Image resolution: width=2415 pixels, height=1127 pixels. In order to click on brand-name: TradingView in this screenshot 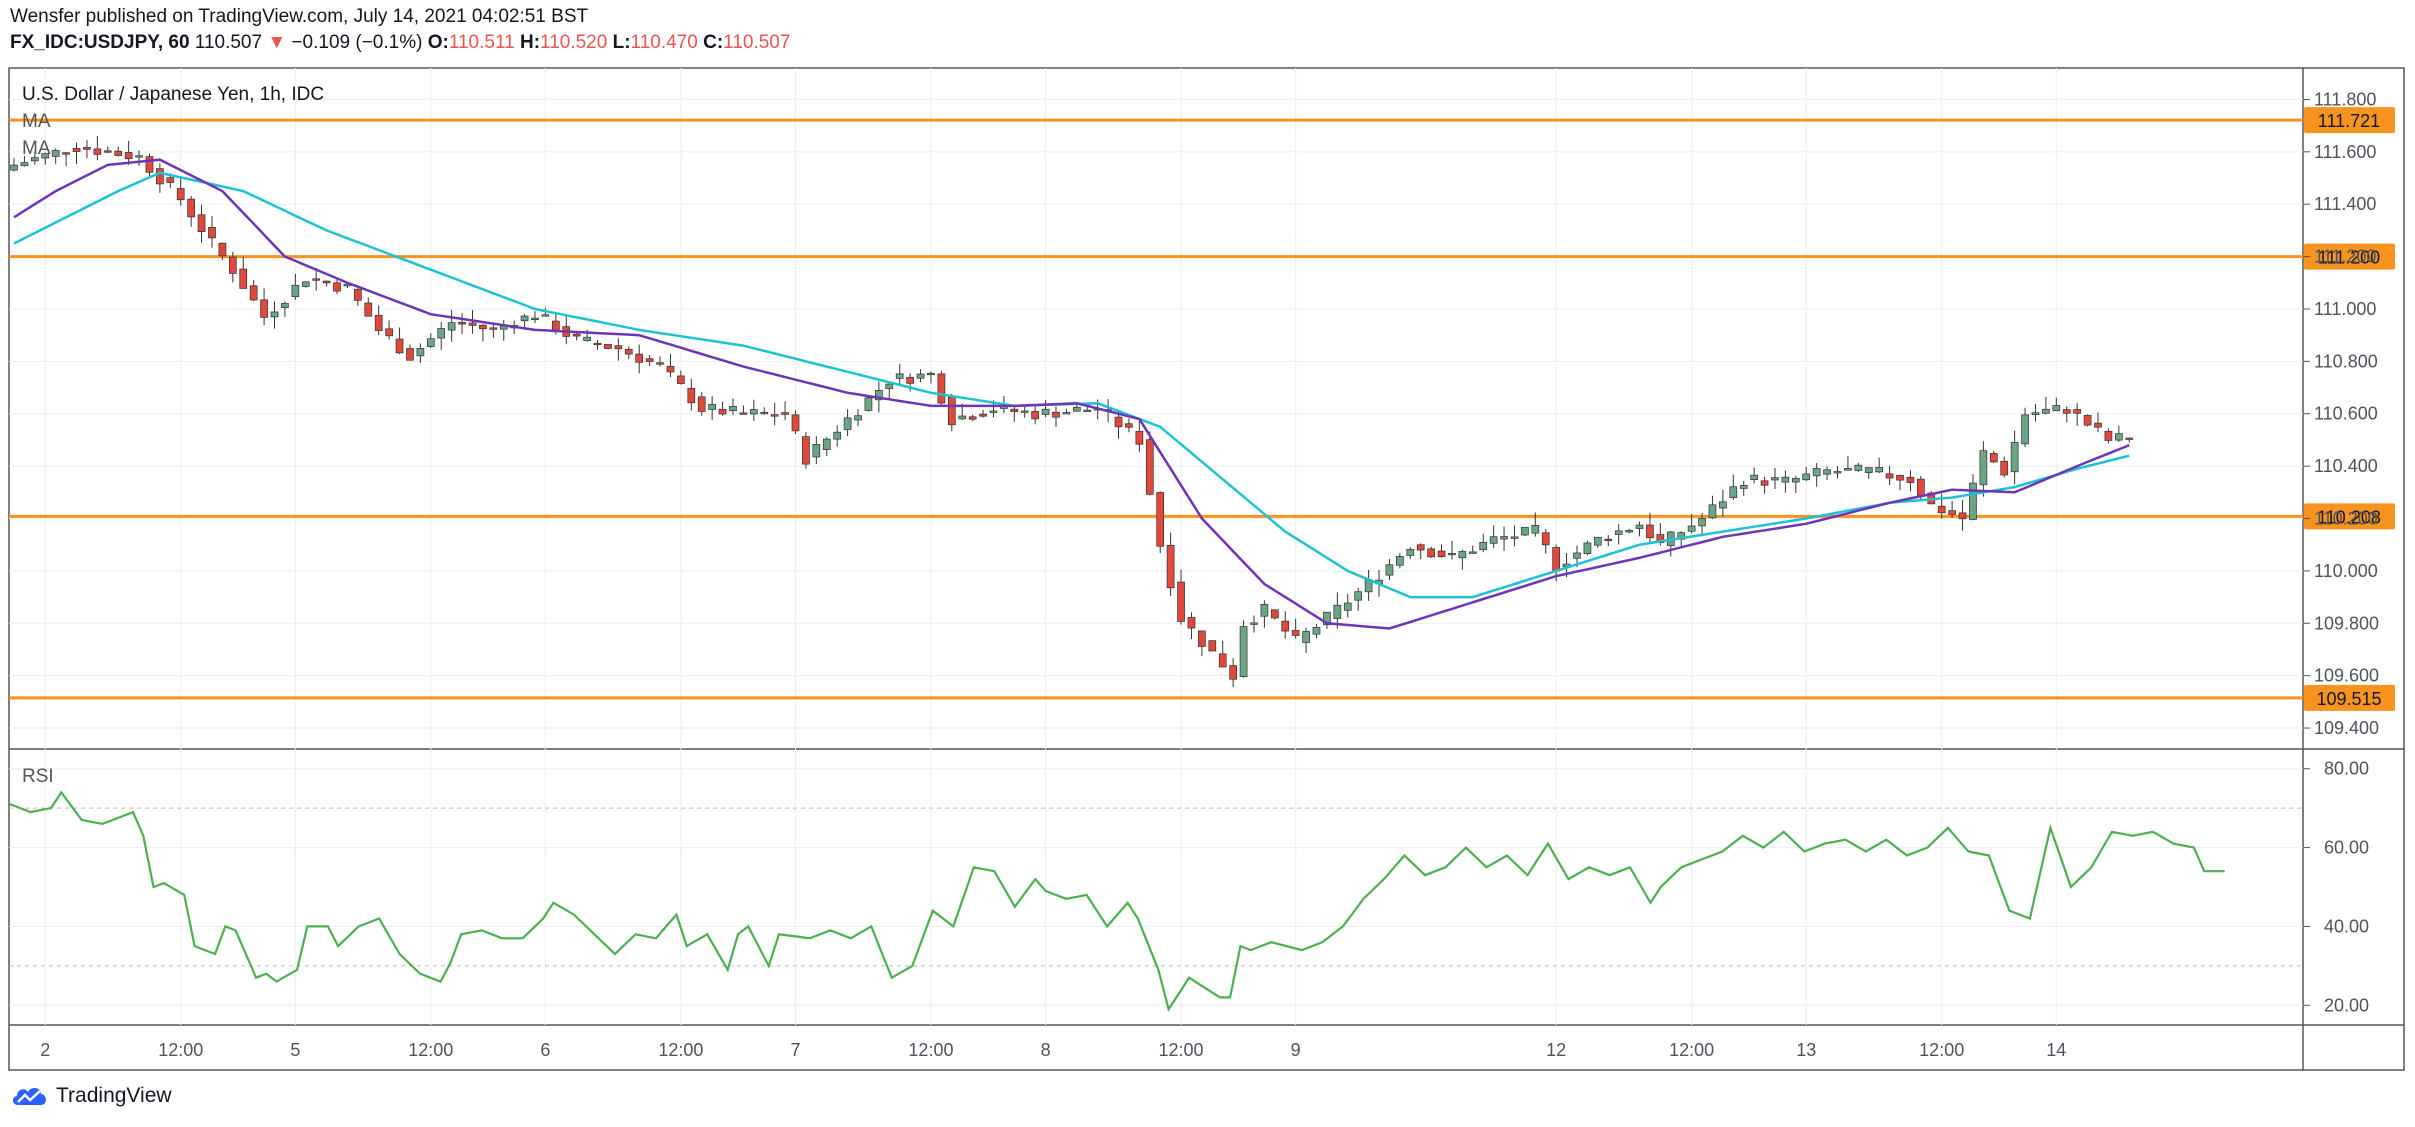, I will do `click(114, 1095)`.